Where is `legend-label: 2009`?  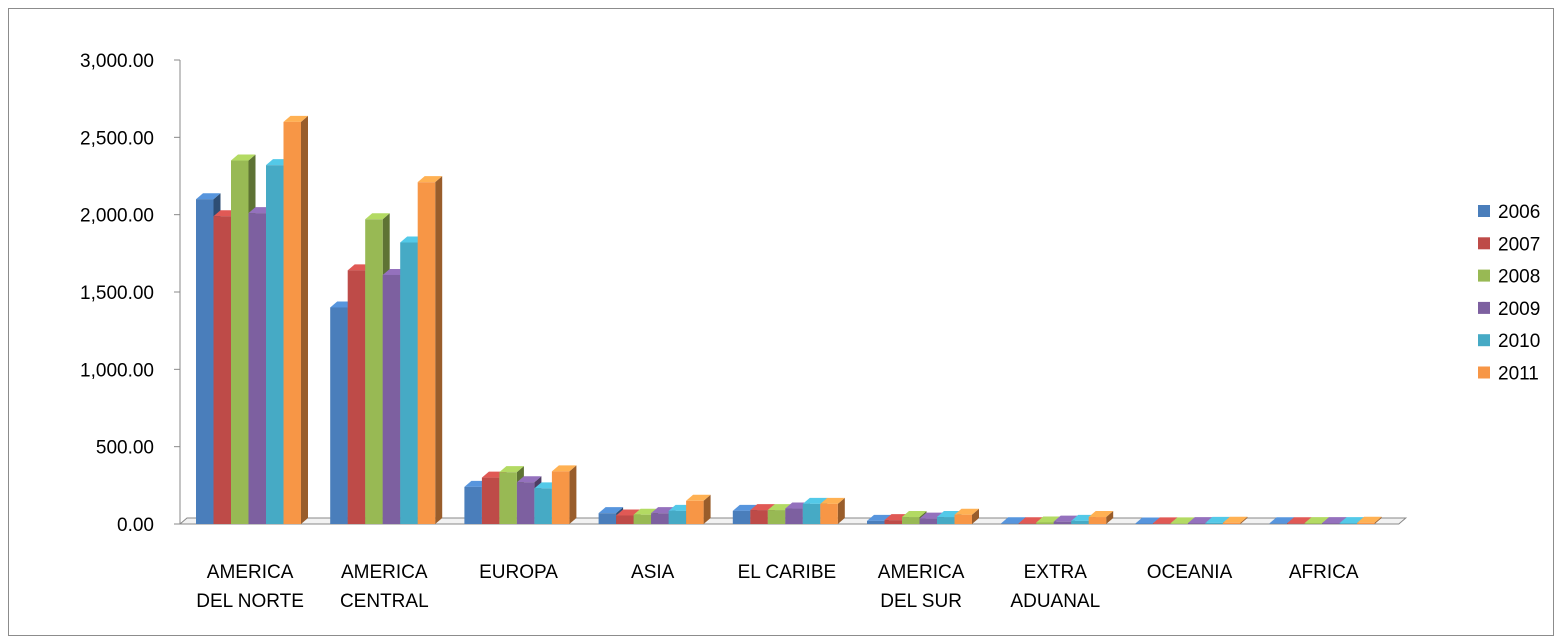
legend-label: 2009 is located at coordinates (1519, 309).